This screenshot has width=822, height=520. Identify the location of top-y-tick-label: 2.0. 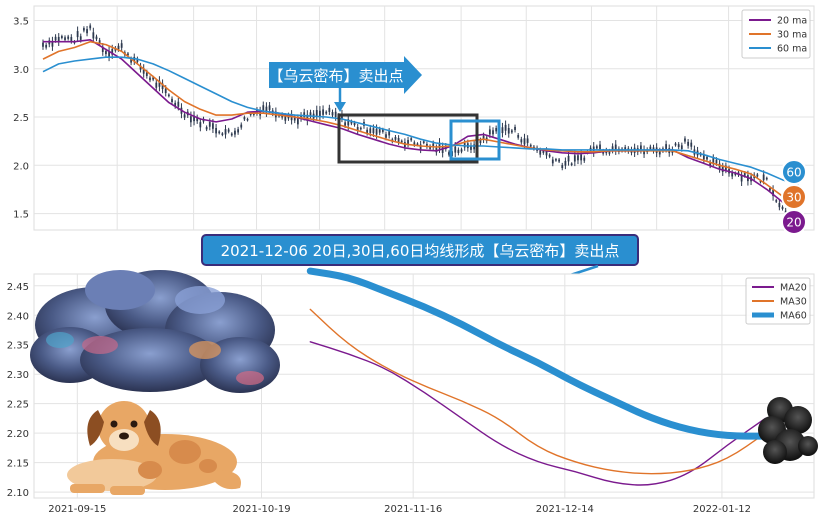
(21, 166).